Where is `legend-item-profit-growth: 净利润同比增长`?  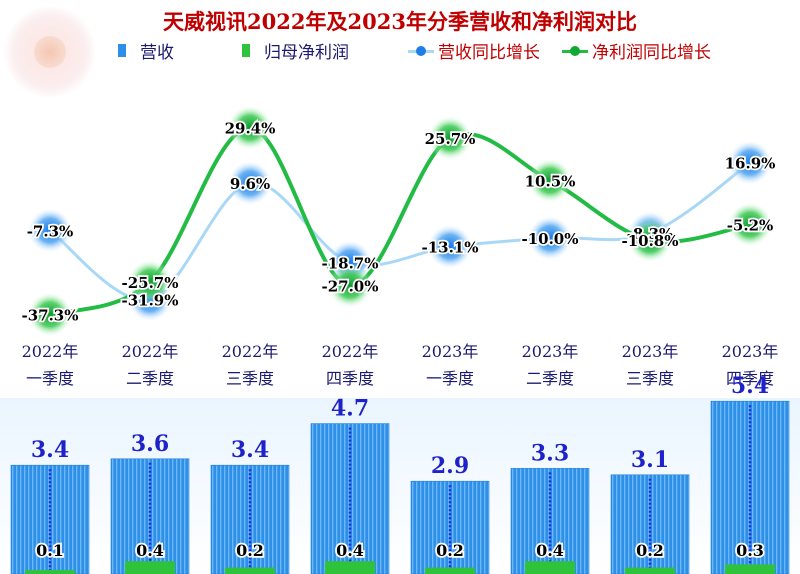
legend-item-profit-growth: 净利润同比增长 is located at coordinates (636, 50).